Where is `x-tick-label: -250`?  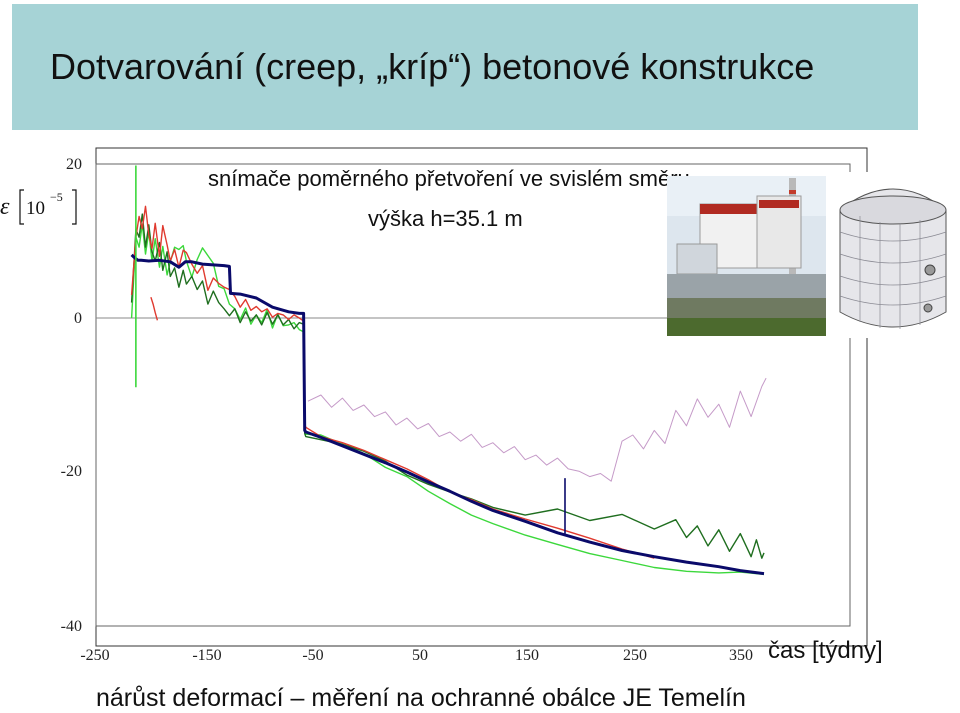 x-tick-label: -250 is located at coordinates (94, 655).